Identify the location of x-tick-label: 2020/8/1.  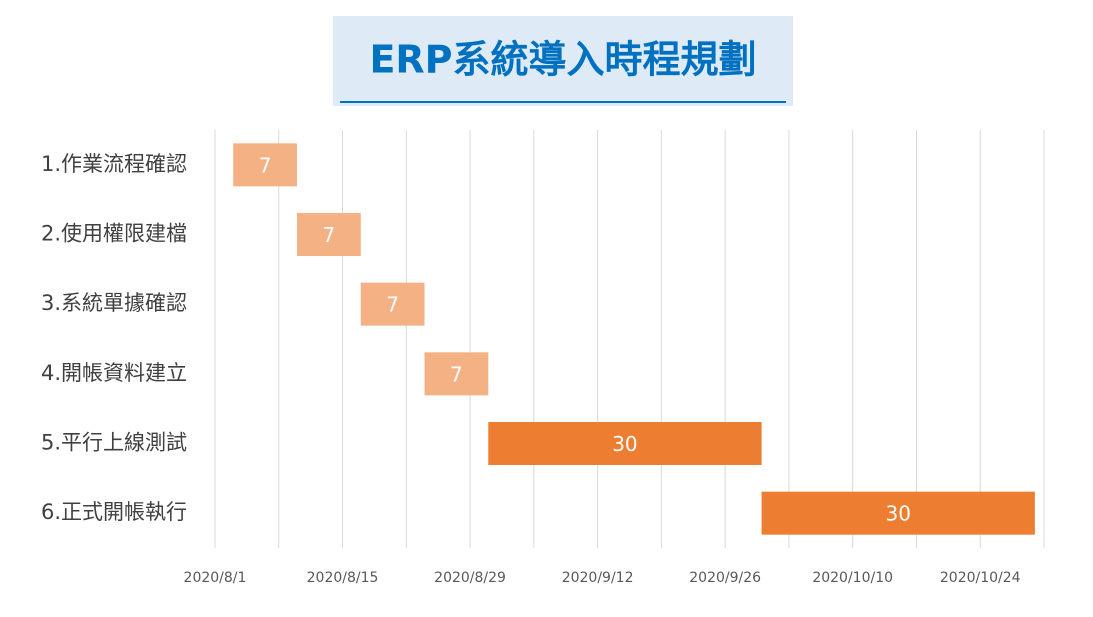
(215, 578).